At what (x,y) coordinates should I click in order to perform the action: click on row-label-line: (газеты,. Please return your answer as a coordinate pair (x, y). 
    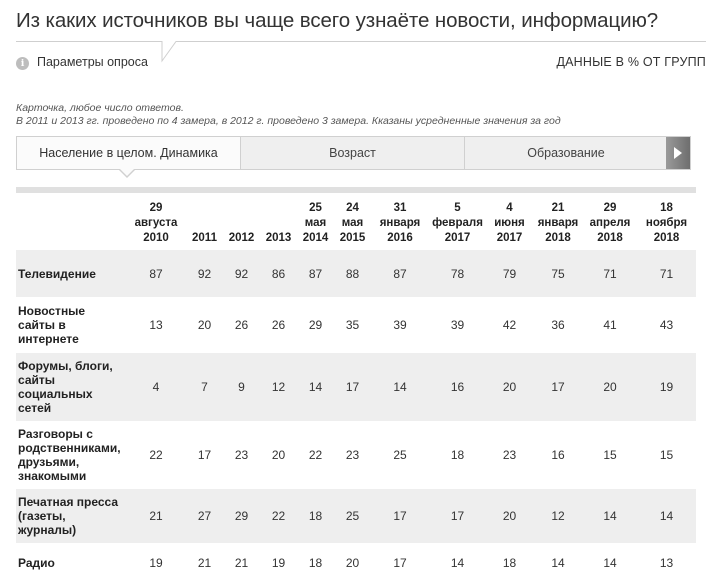
    Looking at the image, I should click on (42, 516).